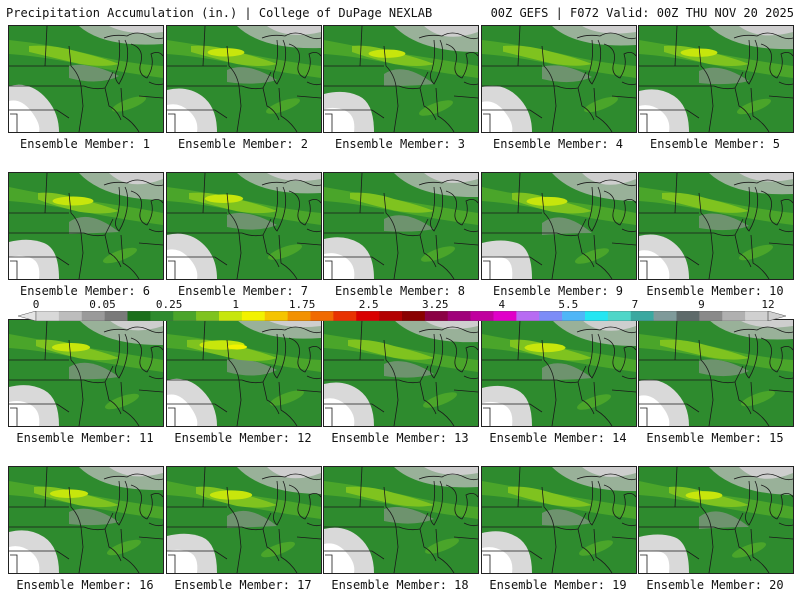 This screenshot has width=800, height=600. I want to click on legend-tick-label: 0.05, so click(102, 304).